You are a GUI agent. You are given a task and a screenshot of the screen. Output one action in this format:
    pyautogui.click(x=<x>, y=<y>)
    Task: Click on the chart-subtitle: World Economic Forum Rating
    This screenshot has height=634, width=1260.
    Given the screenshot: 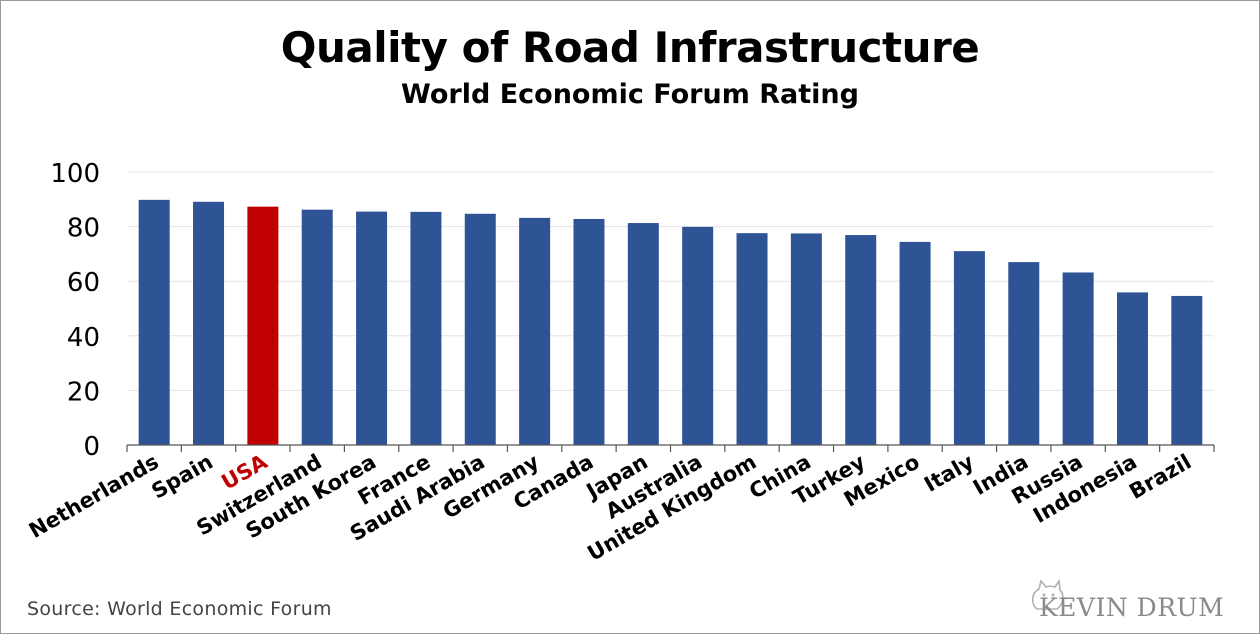 What is the action you would take?
    pyautogui.click(x=630, y=94)
    